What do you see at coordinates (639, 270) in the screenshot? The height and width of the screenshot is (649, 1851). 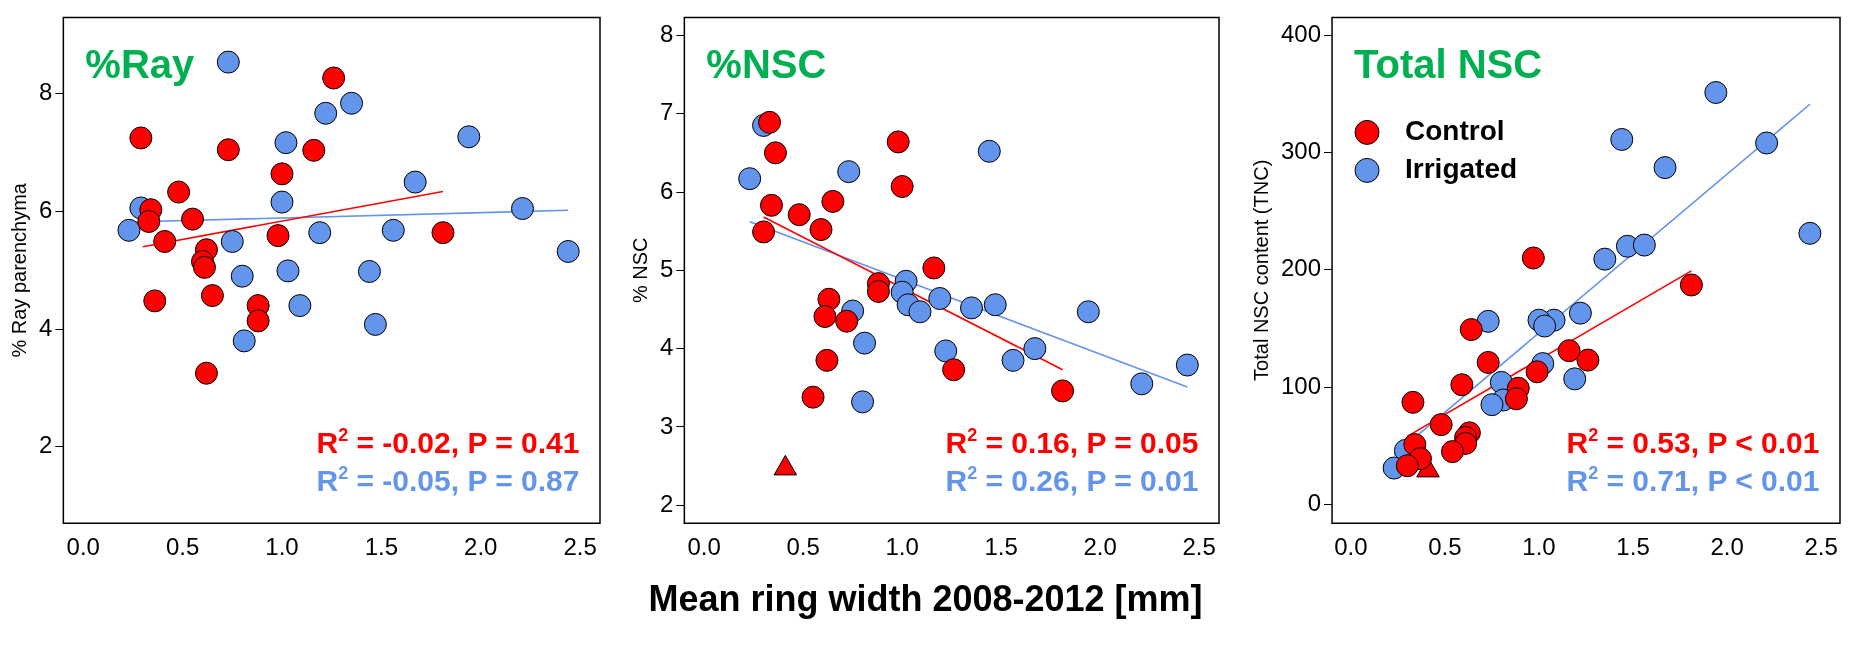 I see `y-axis-title: % NSC` at bounding box center [639, 270].